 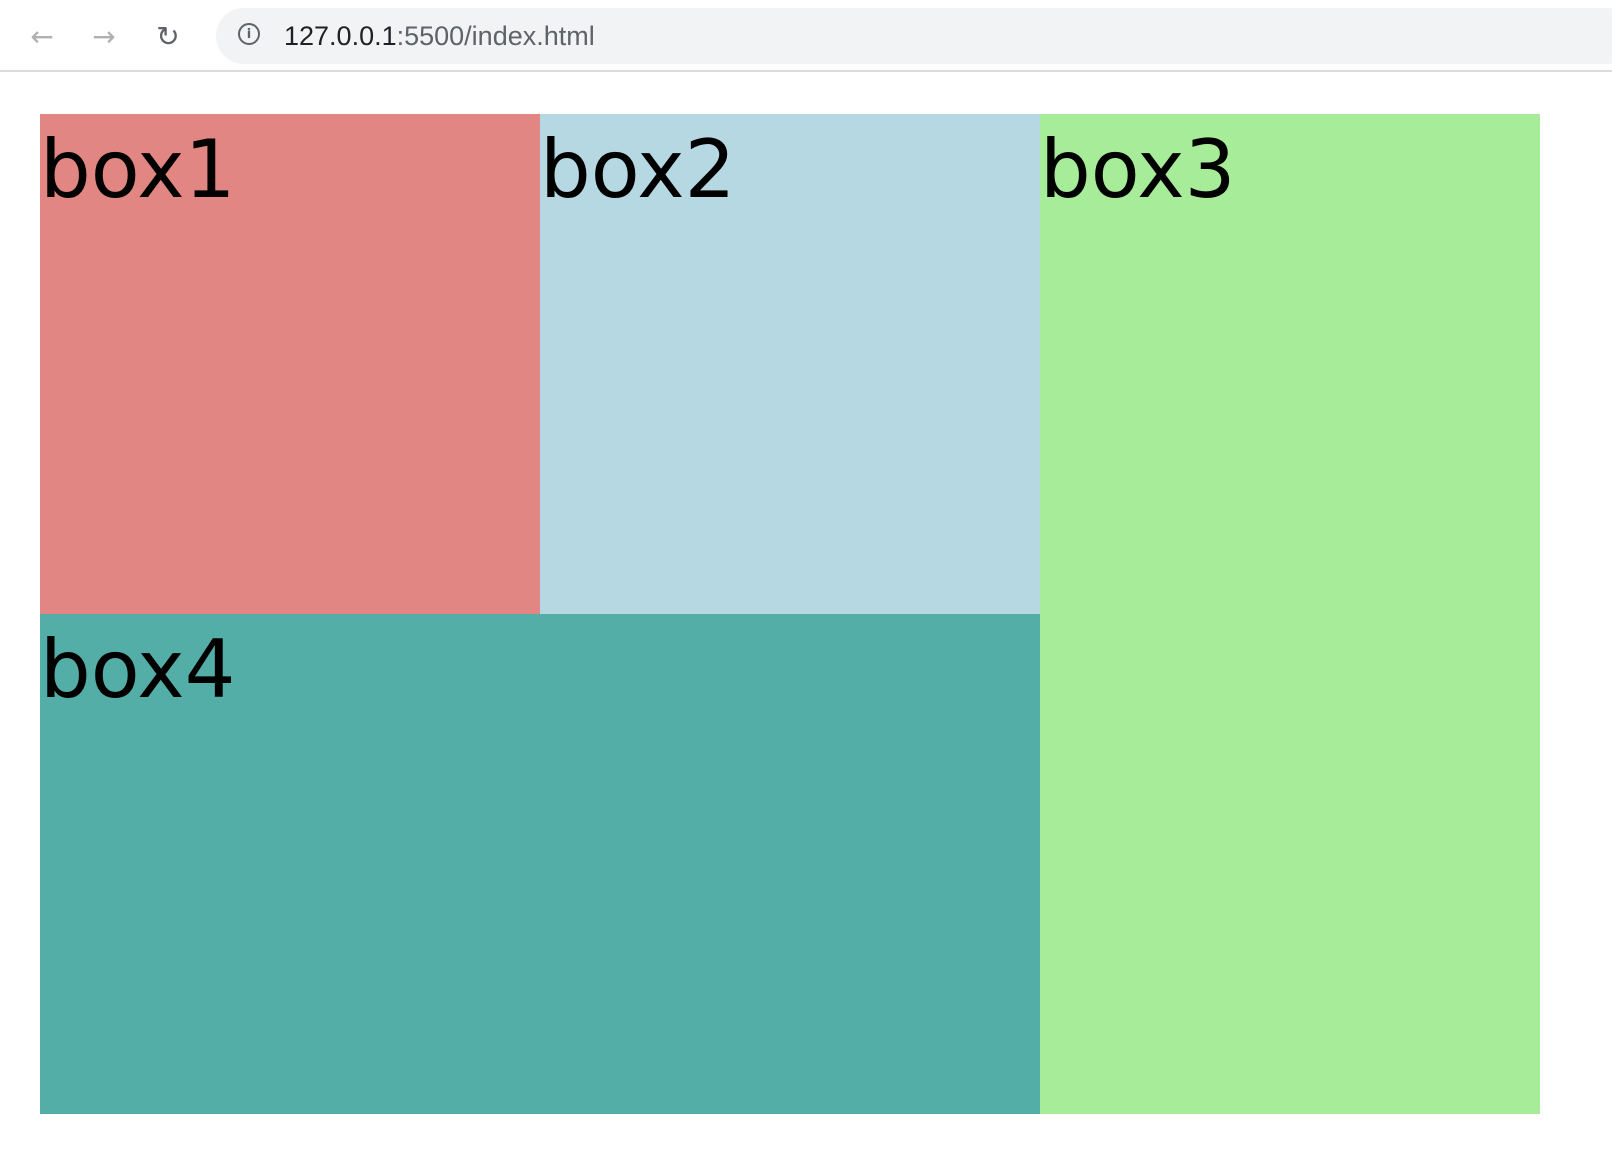 What do you see at coordinates (290, 364) in the screenshot?
I see `box1: box1` at bounding box center [290, 364].